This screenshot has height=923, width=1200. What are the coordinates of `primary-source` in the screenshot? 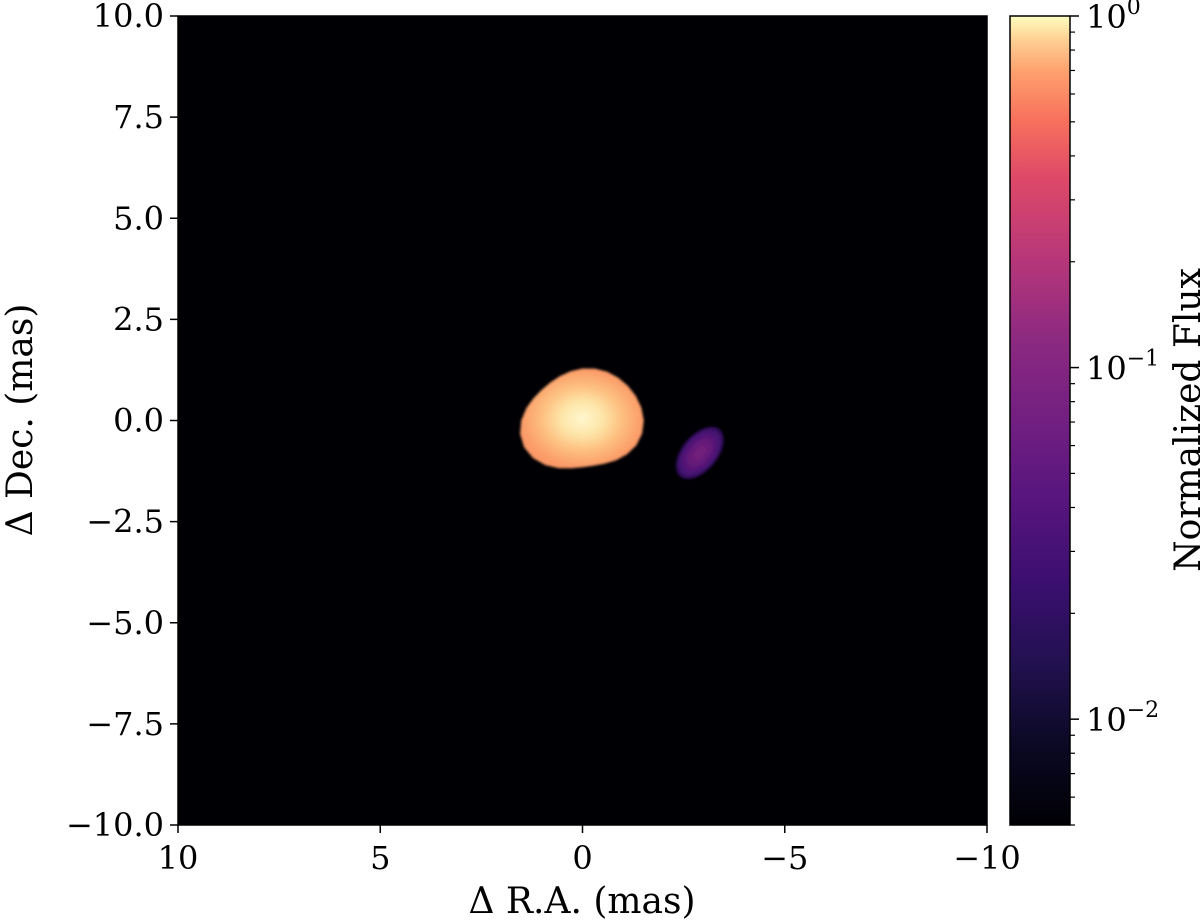 It's located at (582, 418).